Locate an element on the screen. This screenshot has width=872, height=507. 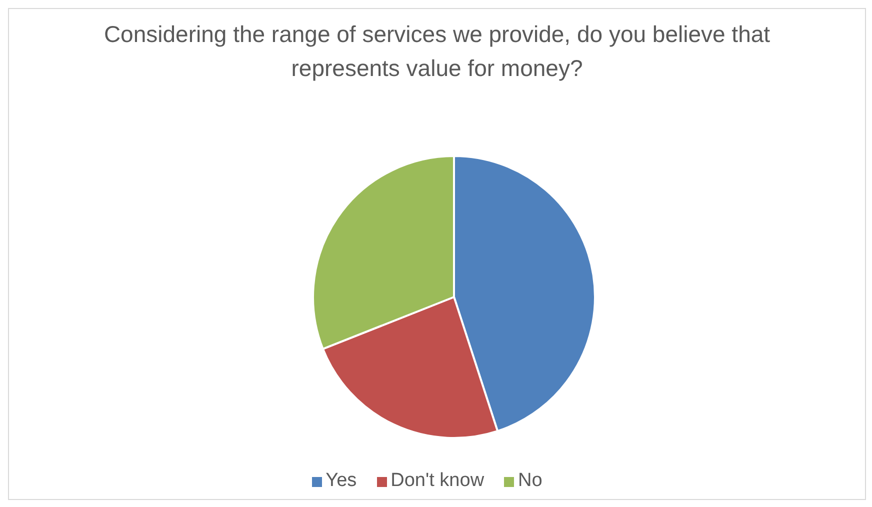
chart-title: Considering the range of services we provide, do you believe that represents value for money? is located at coordinates (437, 51).